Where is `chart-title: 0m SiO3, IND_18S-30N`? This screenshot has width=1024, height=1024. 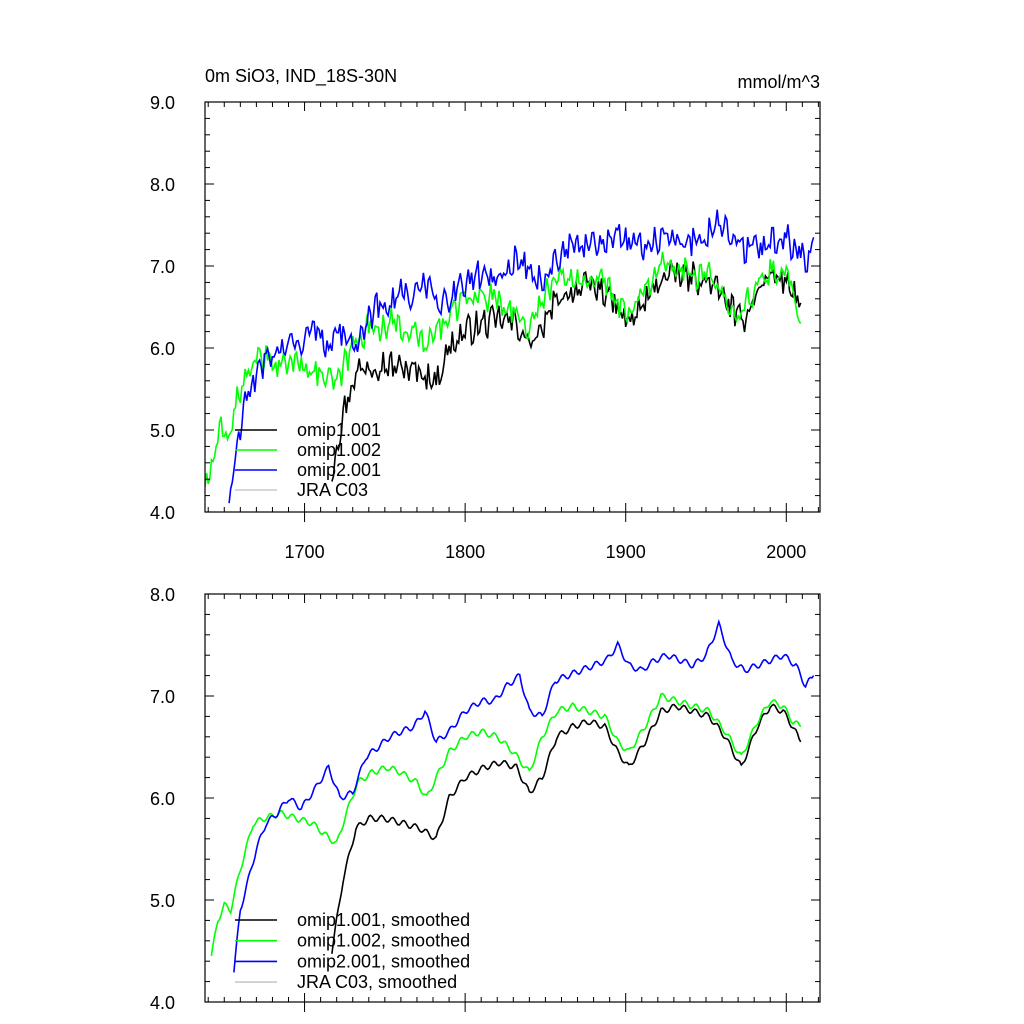
chart-title: 0m SiO3, IND_18S-30N is located at coordinates (301, 76).